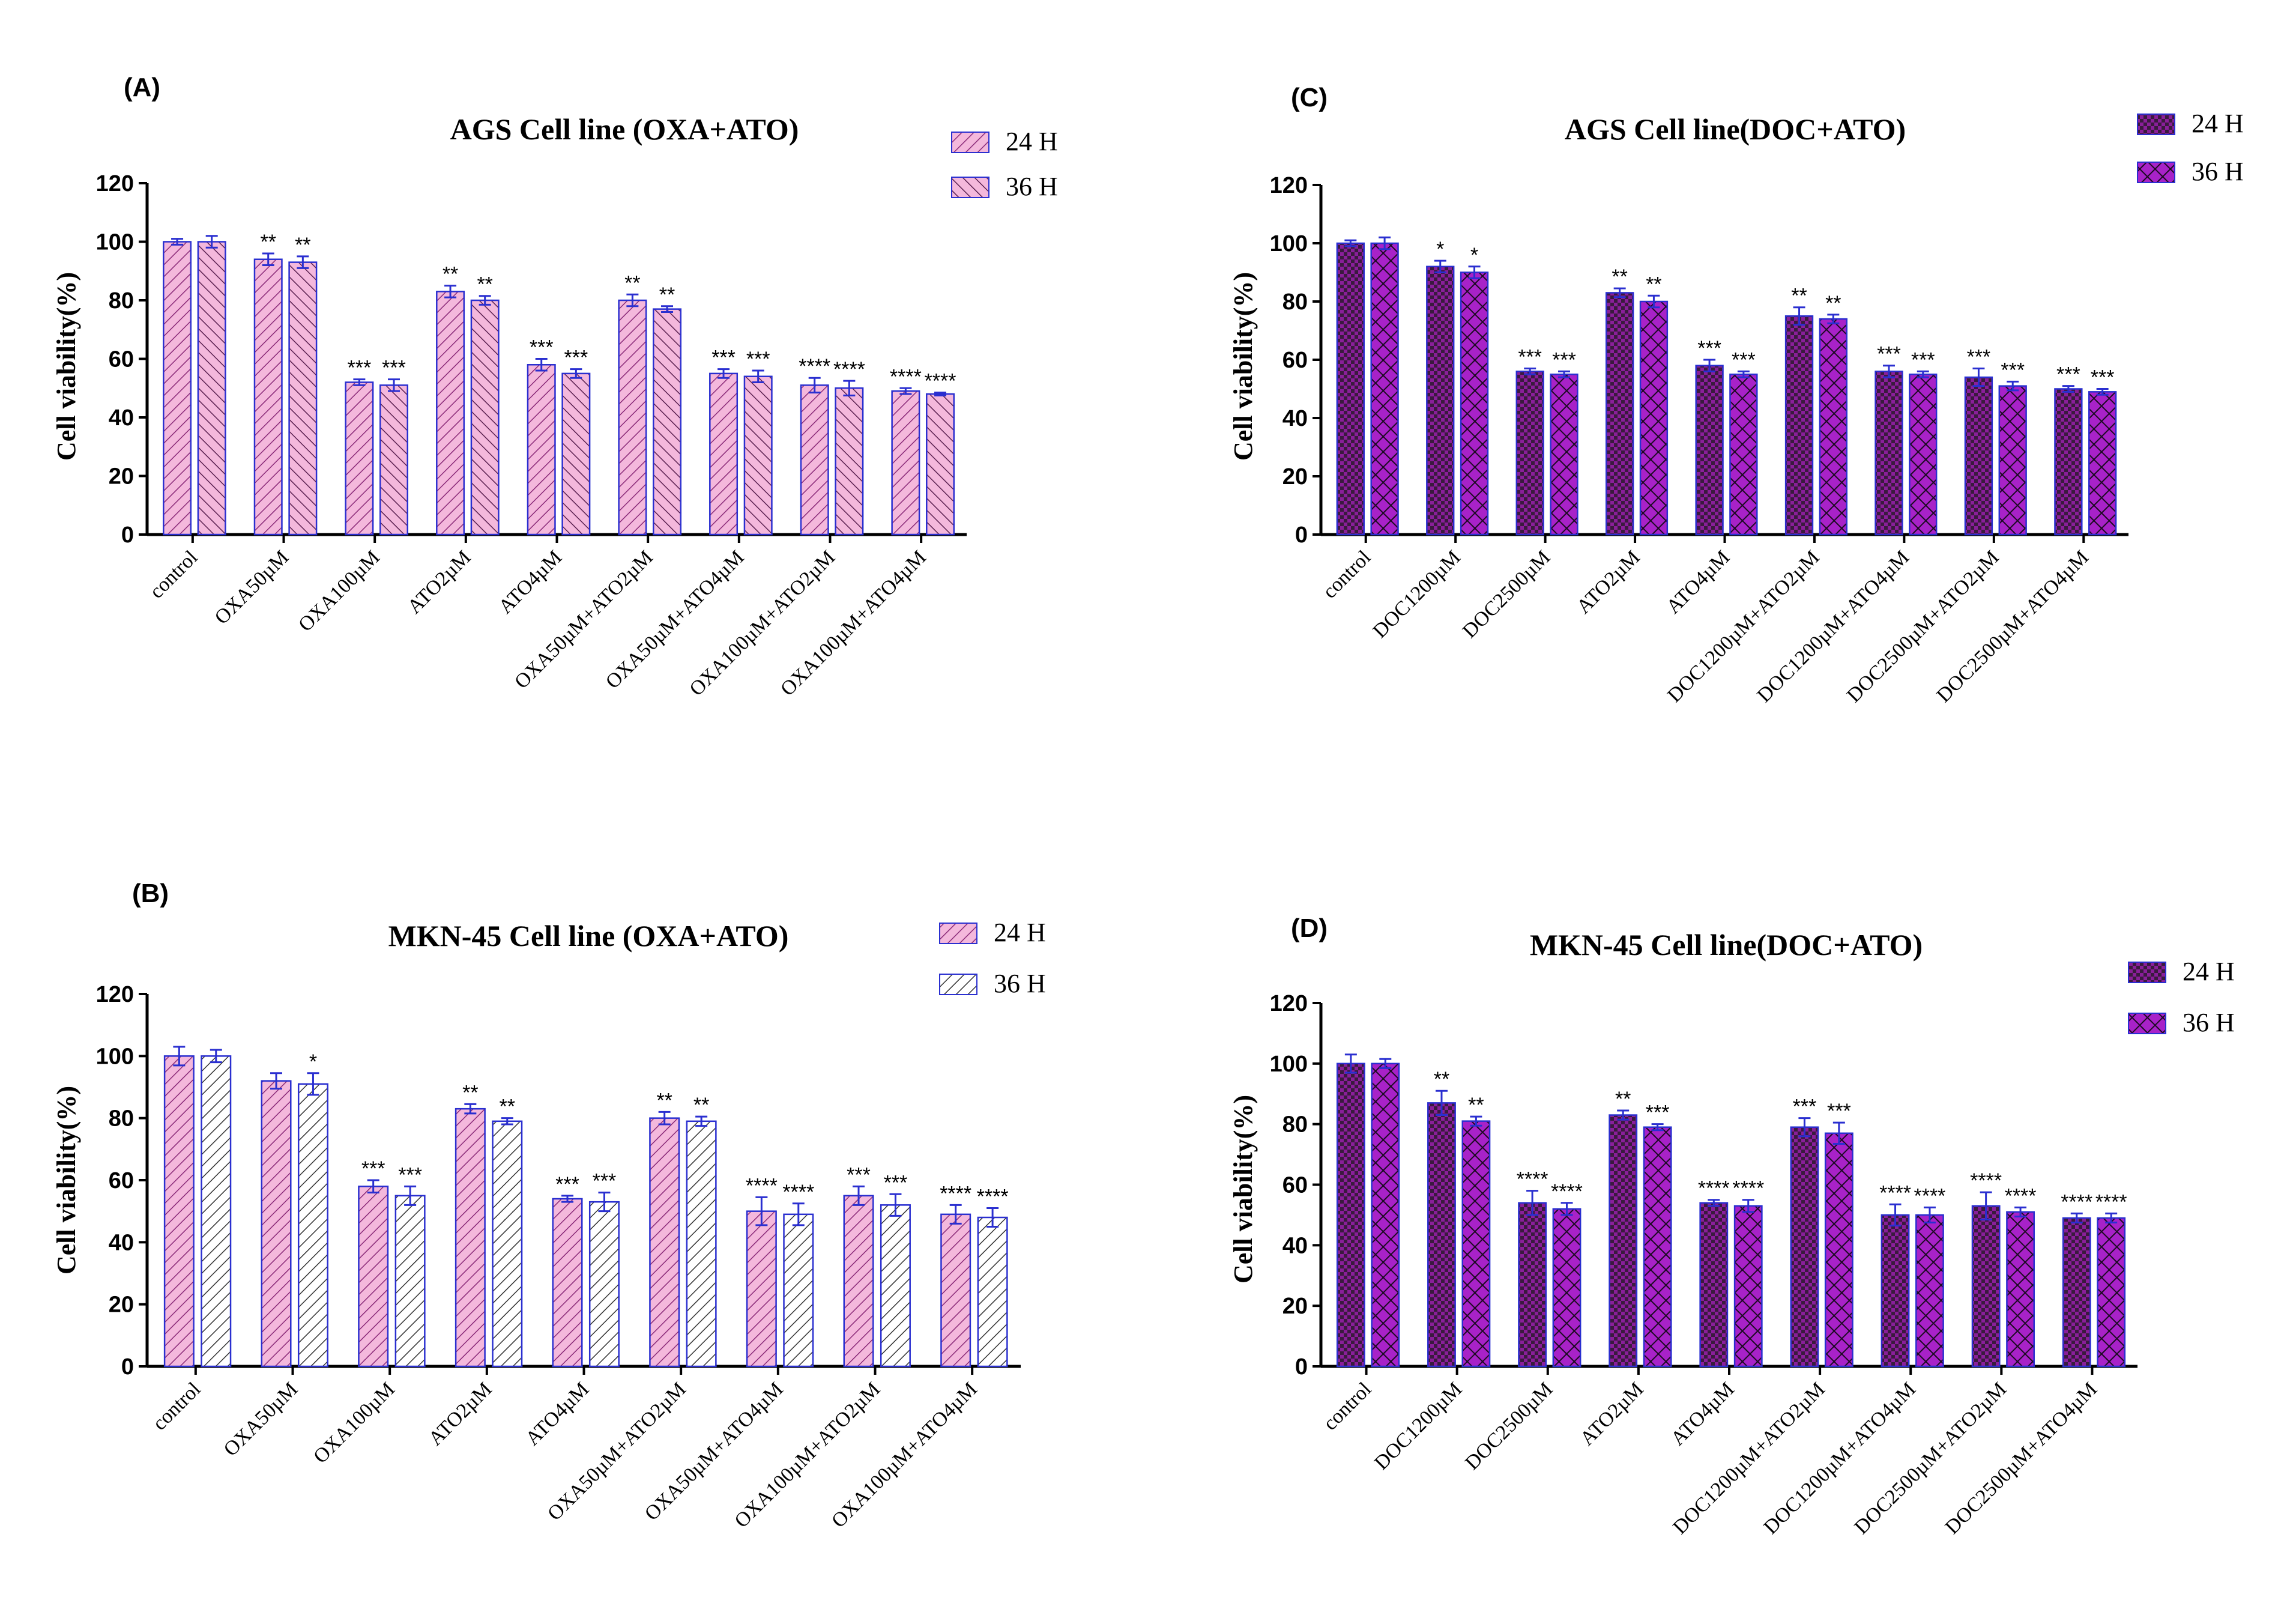  Describe the element at coordinates (115, 994) in the screenshot. I see `y-tick-label: 120` at that location.